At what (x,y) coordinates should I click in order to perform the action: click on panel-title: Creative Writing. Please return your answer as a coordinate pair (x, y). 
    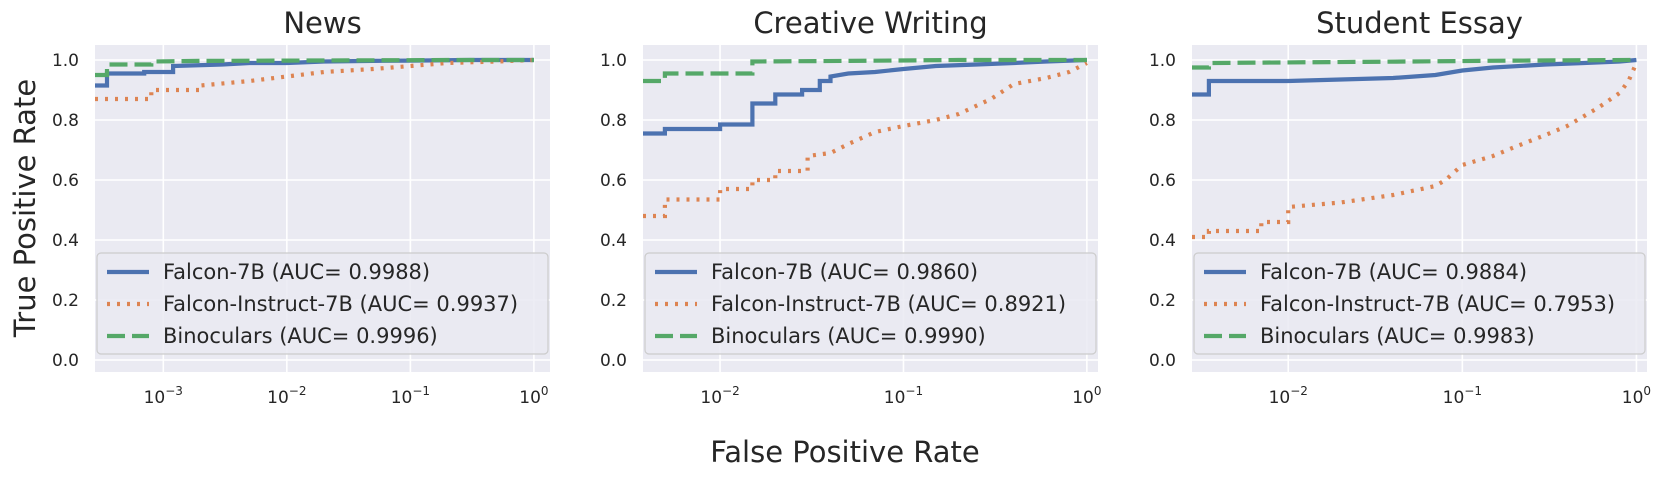
    Looking at the image, I should click on (870, 23).